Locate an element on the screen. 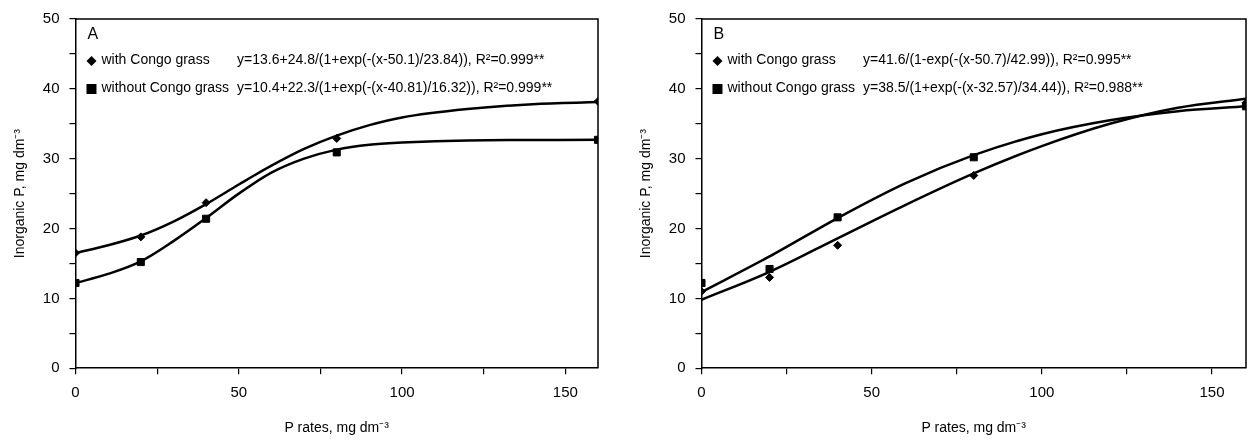  annotation: y=41.6/(1-exp(-(x-50.7)/42.99)), R²=0.995** is located at coordinates (998, 58).